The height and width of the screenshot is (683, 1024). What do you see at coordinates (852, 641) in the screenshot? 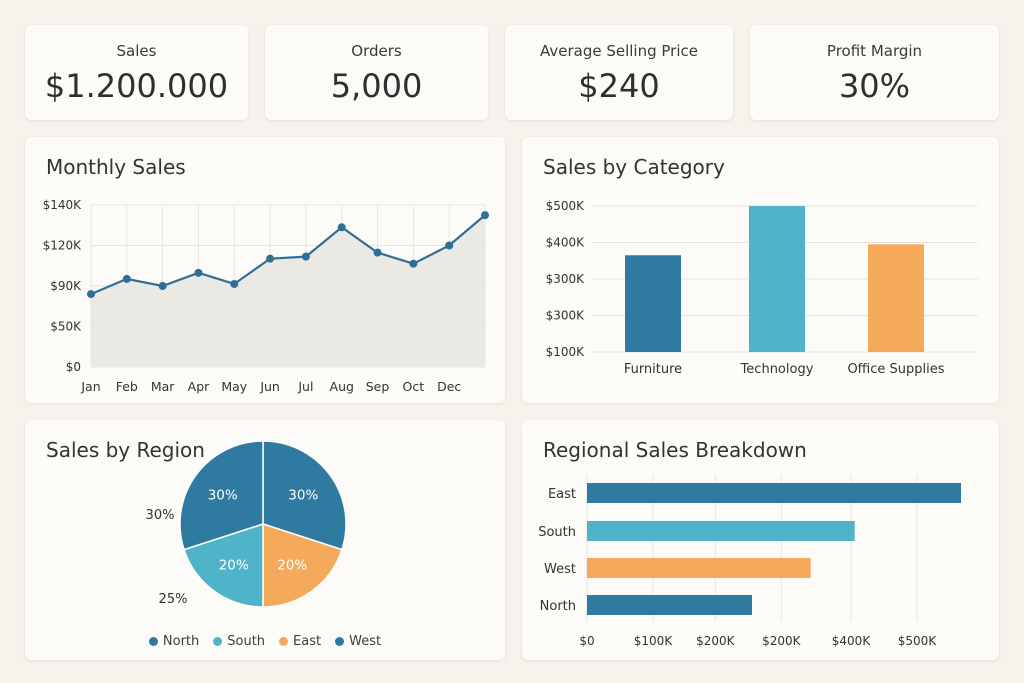
I see `x-tick-label: $400K` at bounding box center [852, 641].